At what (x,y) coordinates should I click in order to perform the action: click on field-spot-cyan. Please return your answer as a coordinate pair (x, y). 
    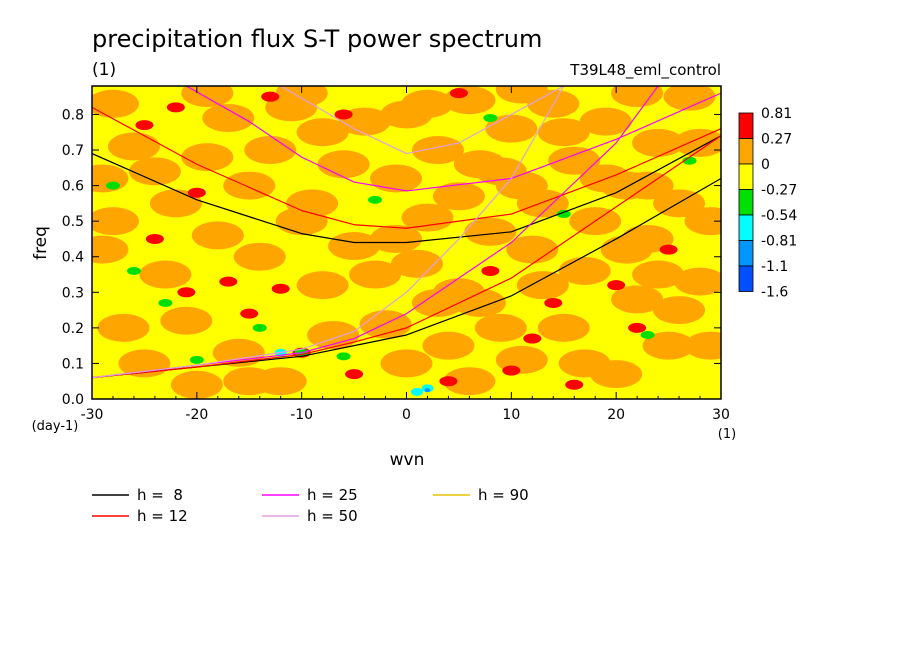
    Looking at the image, I should click on (416, 391).